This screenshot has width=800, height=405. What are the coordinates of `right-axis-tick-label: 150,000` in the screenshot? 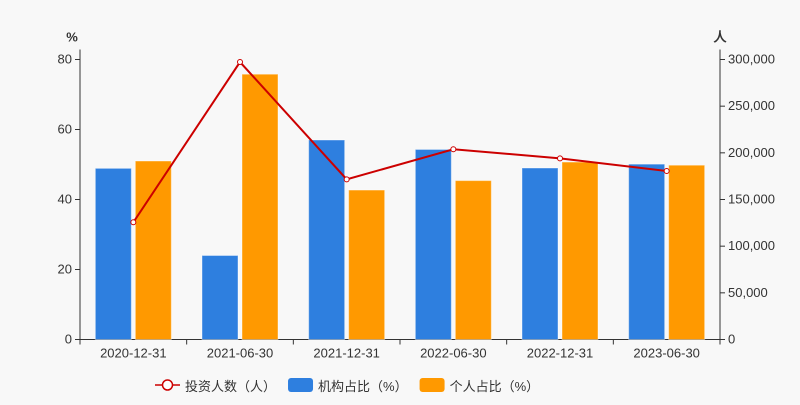 It's located at (751, 199).